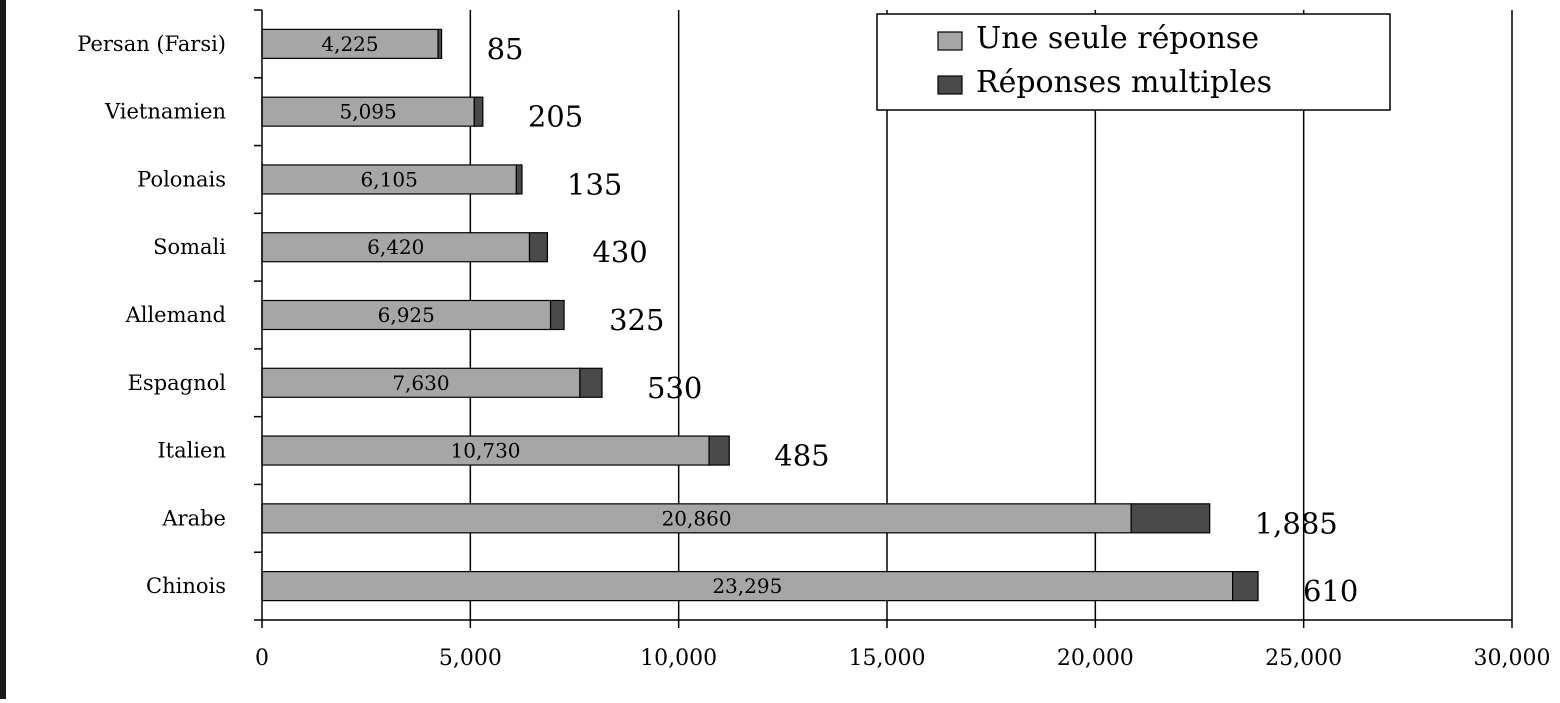  Describe the element at coordinates (177, 383) in the screenshot. I see `category-label: Espagnol` at that location.